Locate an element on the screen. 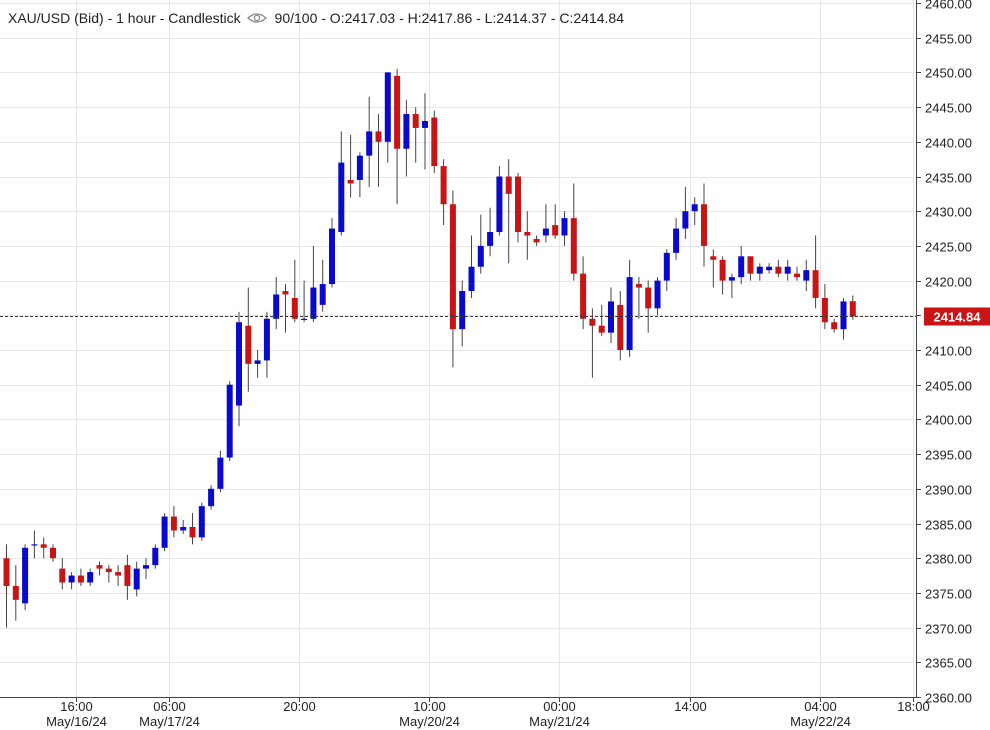 The width and height of the screenshot is (990, 730). x-tick-date: May/16/24 is located at coordinates (76, 721).